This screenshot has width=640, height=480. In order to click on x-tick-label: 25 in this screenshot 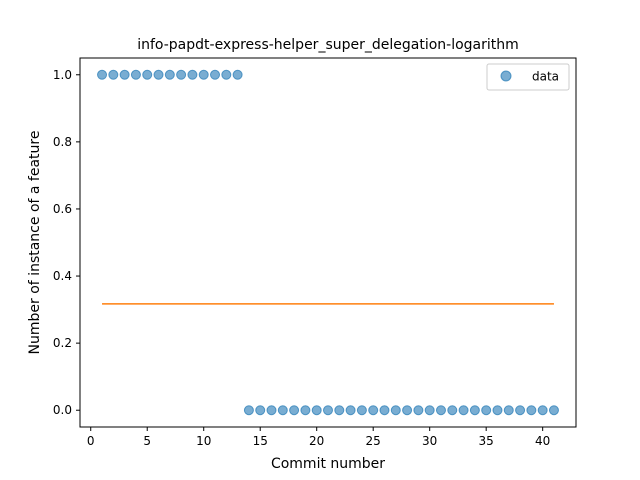, I will do `click(373, 441)`.